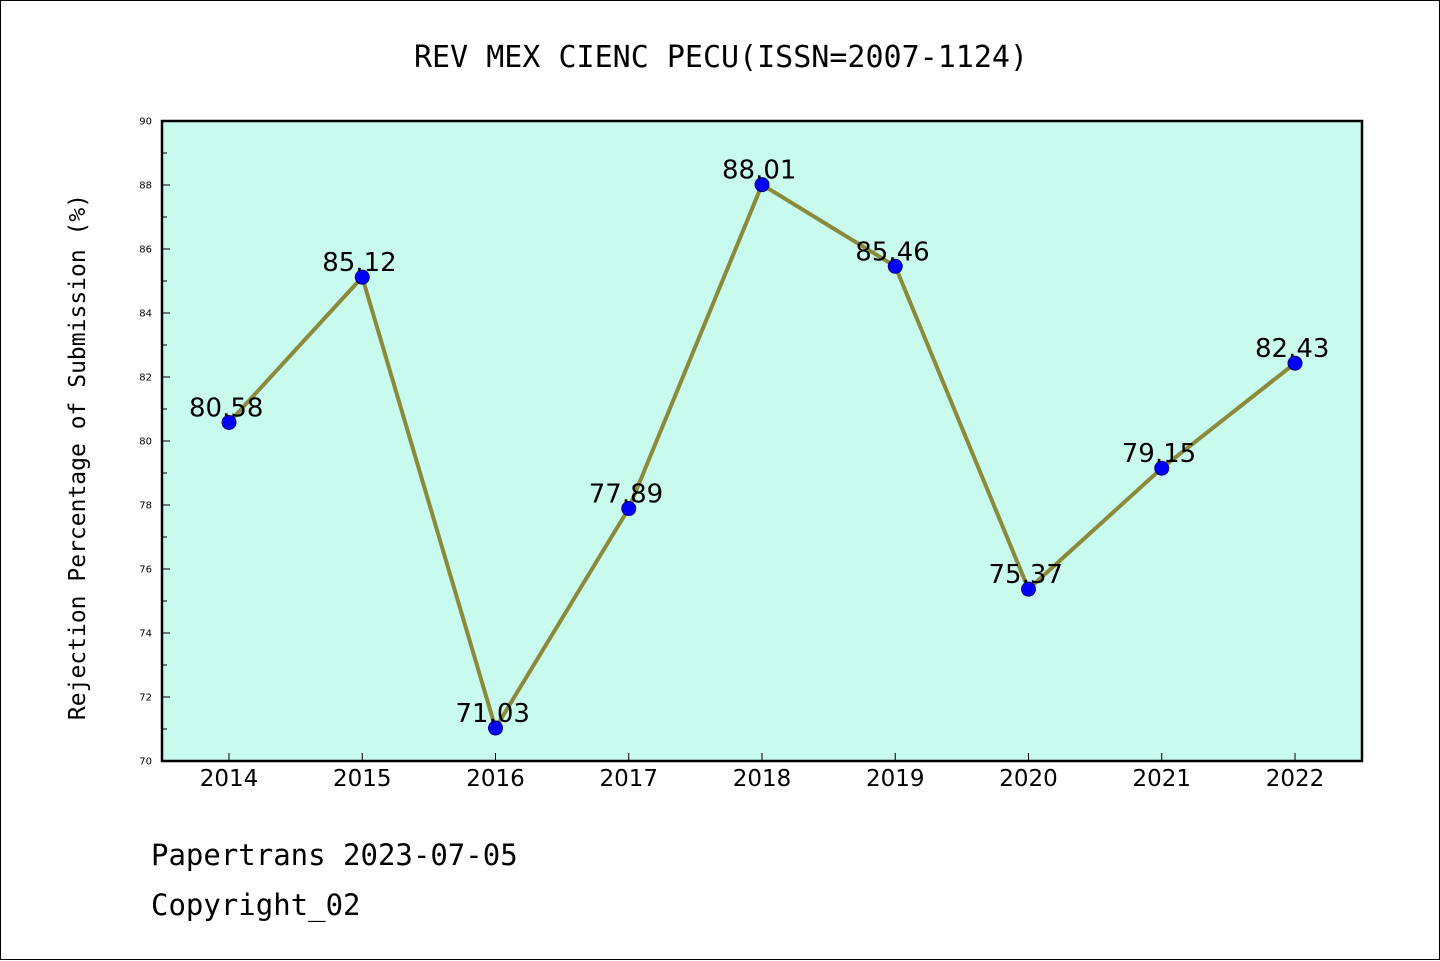 The image size is (1440, 961). I want to click on data-label: 75.37, so click(1026, 575).